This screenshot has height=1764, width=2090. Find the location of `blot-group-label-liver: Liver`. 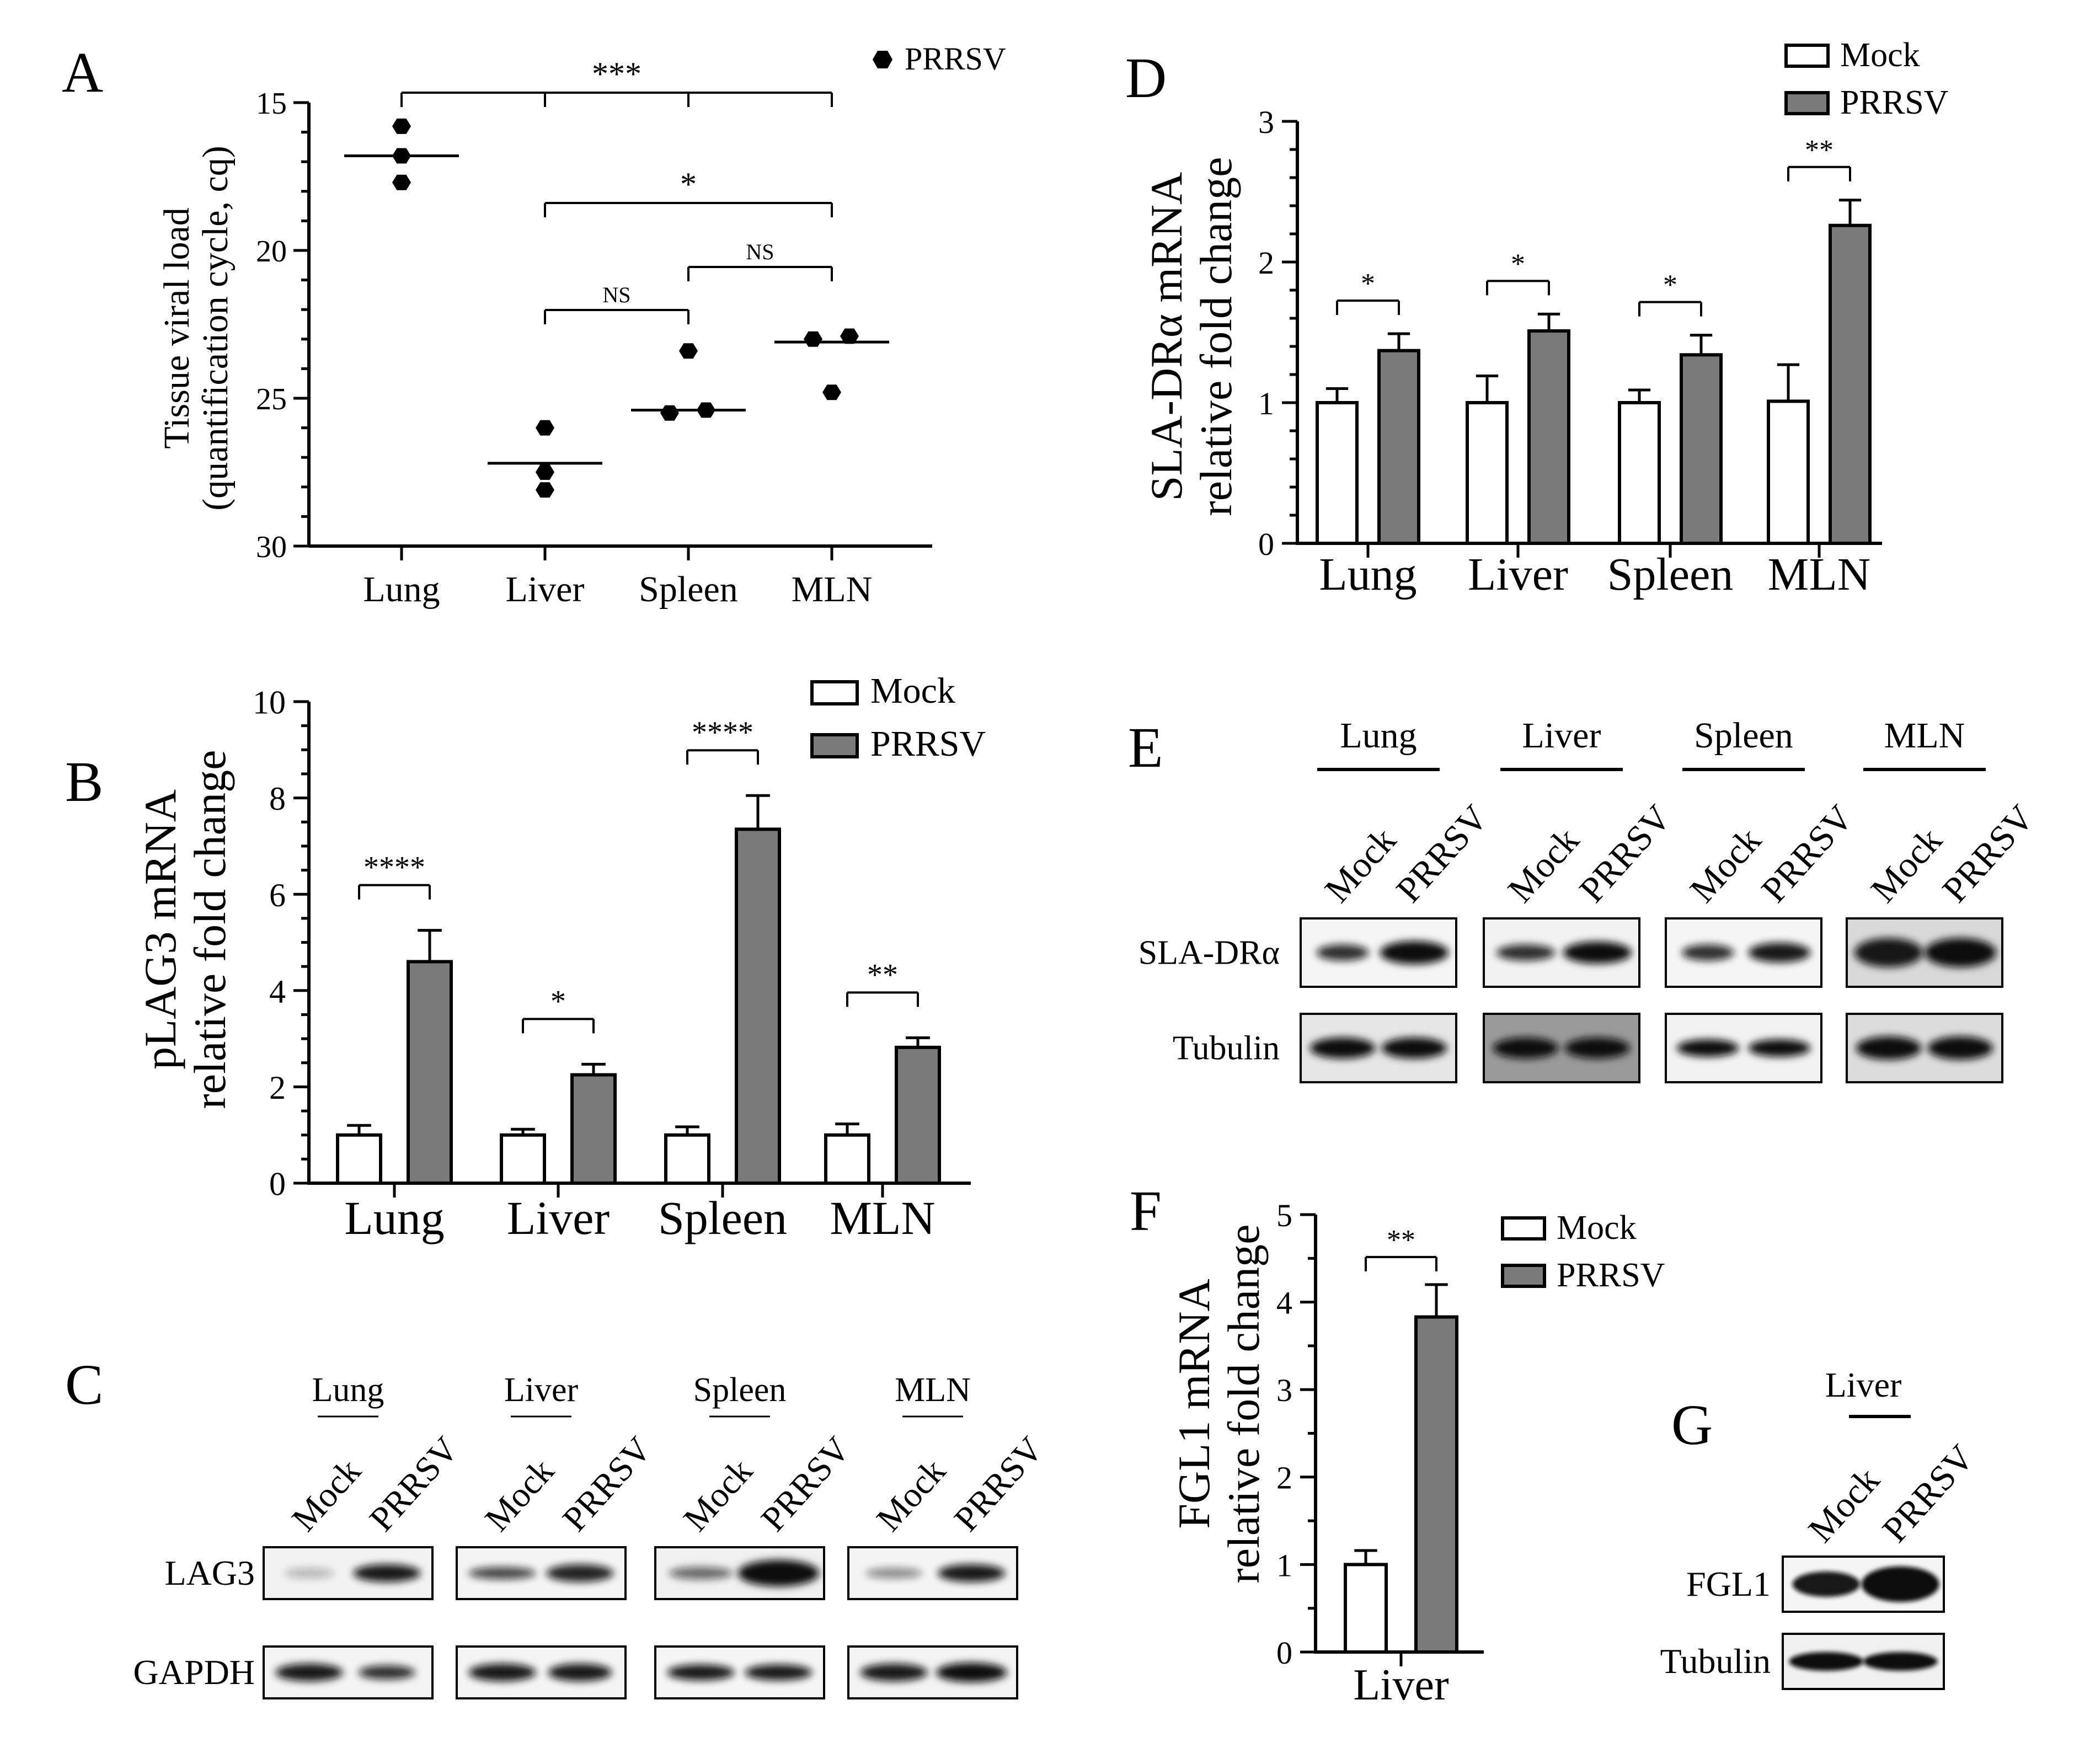

blot-group-label-liver: Liver is located at coordinates (541, 1390).